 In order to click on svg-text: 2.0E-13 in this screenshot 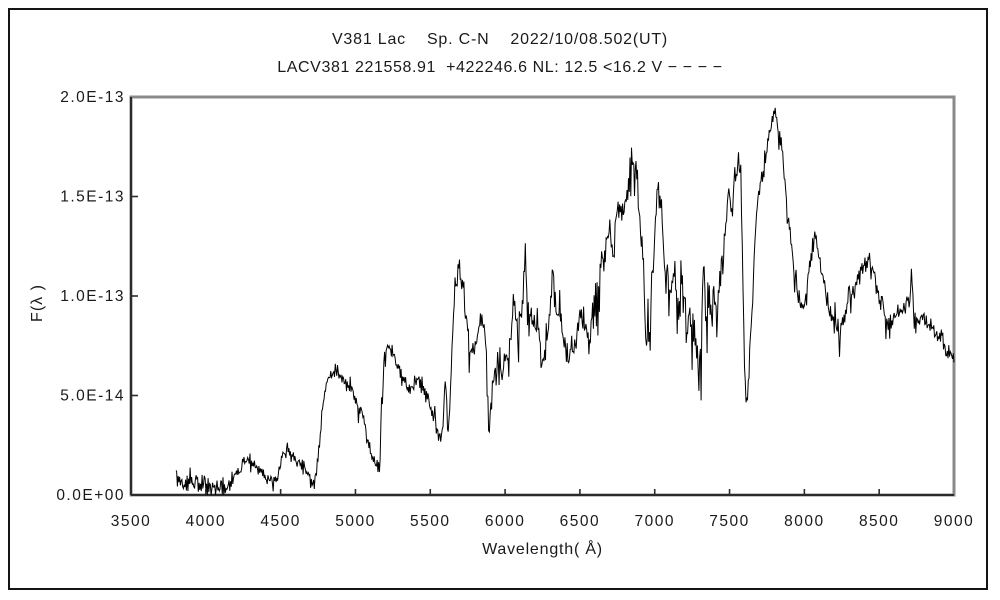, I will do `click(92, 97)`.